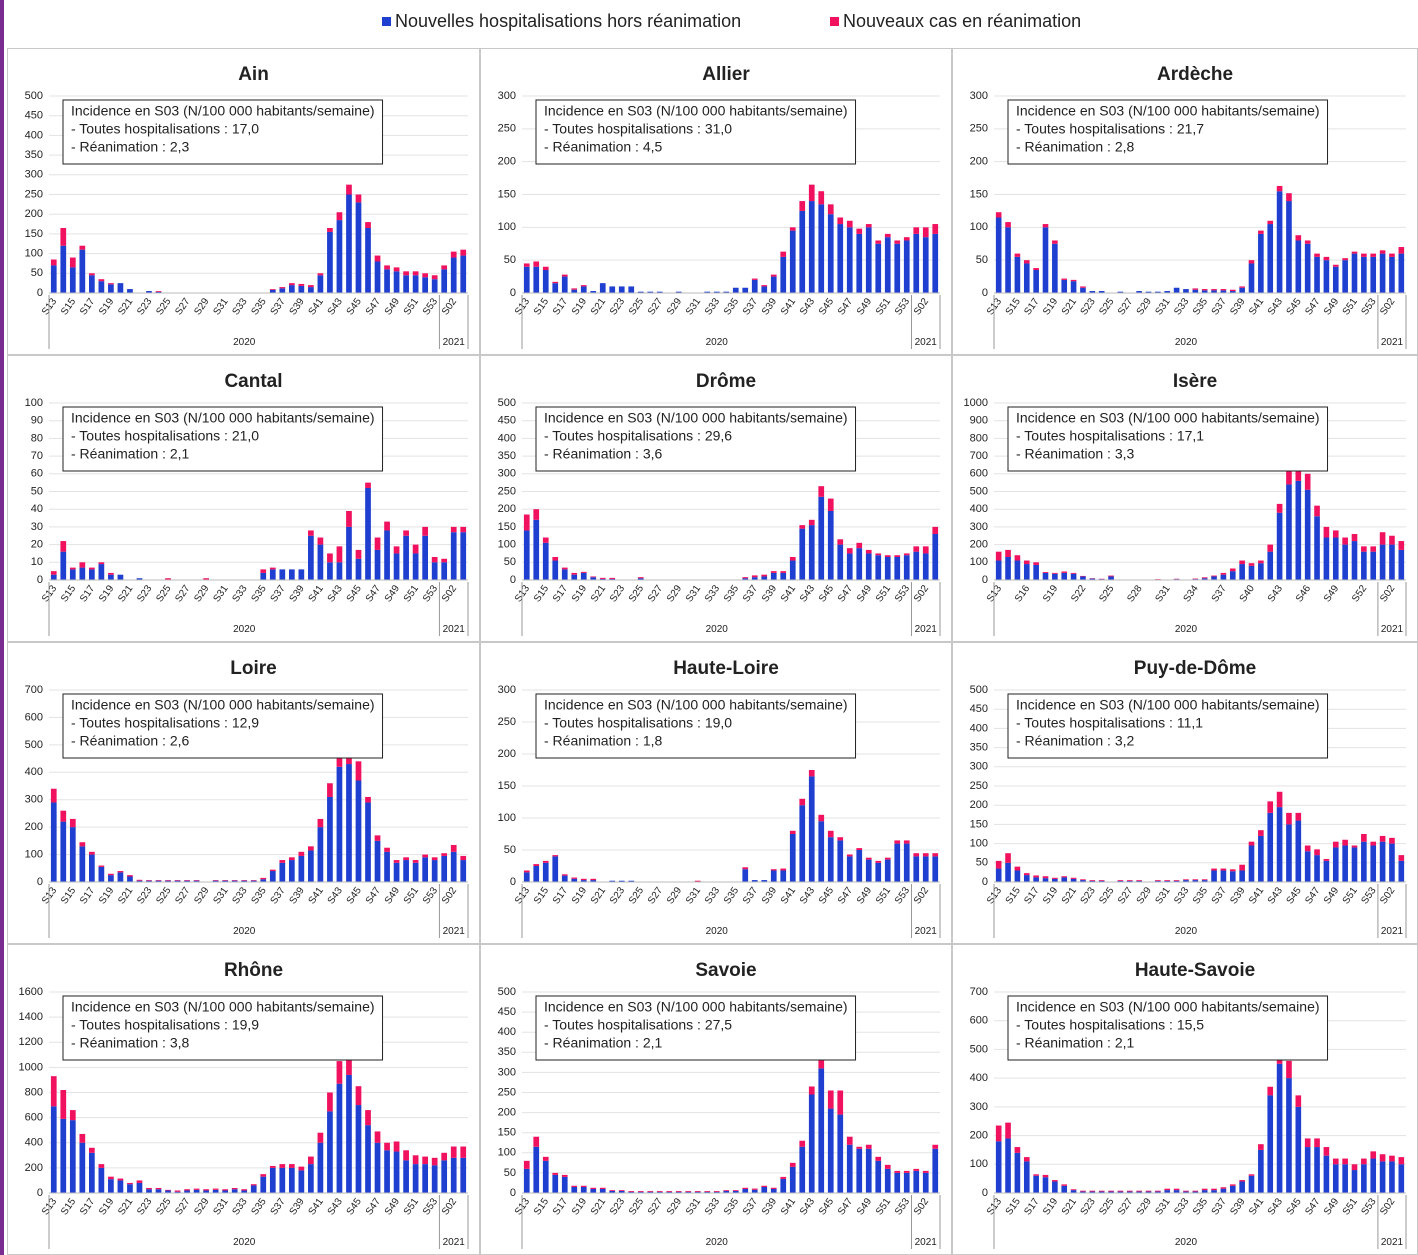  Describe the element at coordinates (37, 438) in the screenshot. I see `y-tick-label: 80` at that location.